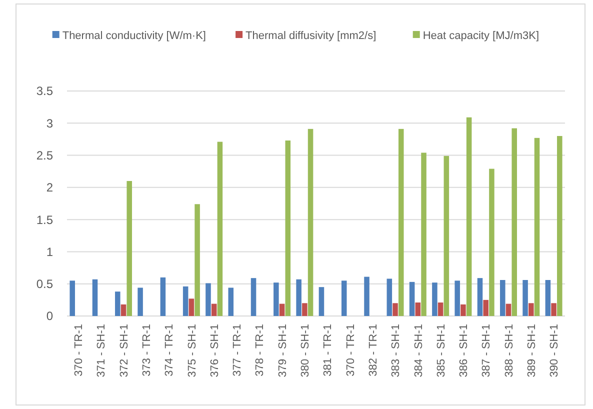  I want to click on x-tick-label: 380 - SH-1, so click(306, 351).